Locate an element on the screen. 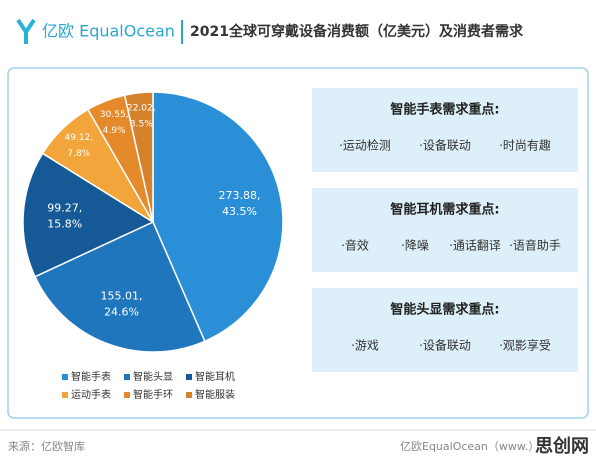 The height and width of the screenshot is (471, 596). panel-title: 智能耳机需求重点: is located at coordinates (444, 210).